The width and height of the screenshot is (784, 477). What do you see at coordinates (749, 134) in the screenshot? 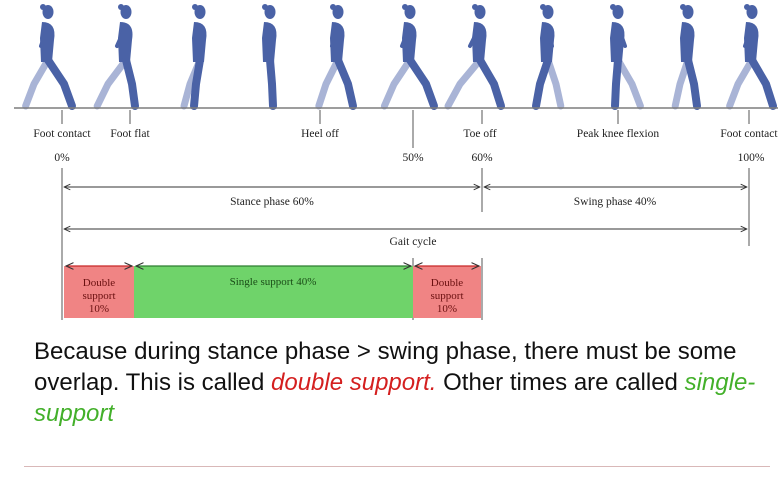
I see `event-label-foot-contact-end: Foot contact` at bounding box center [749, 134].